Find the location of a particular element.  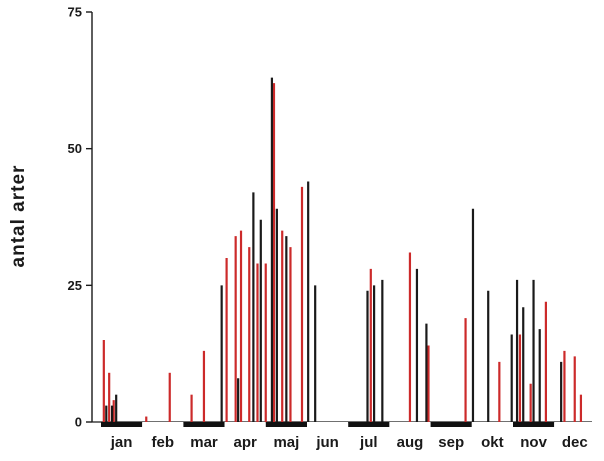

y-axis-label: antal arter is located at coordinates (18, 216).